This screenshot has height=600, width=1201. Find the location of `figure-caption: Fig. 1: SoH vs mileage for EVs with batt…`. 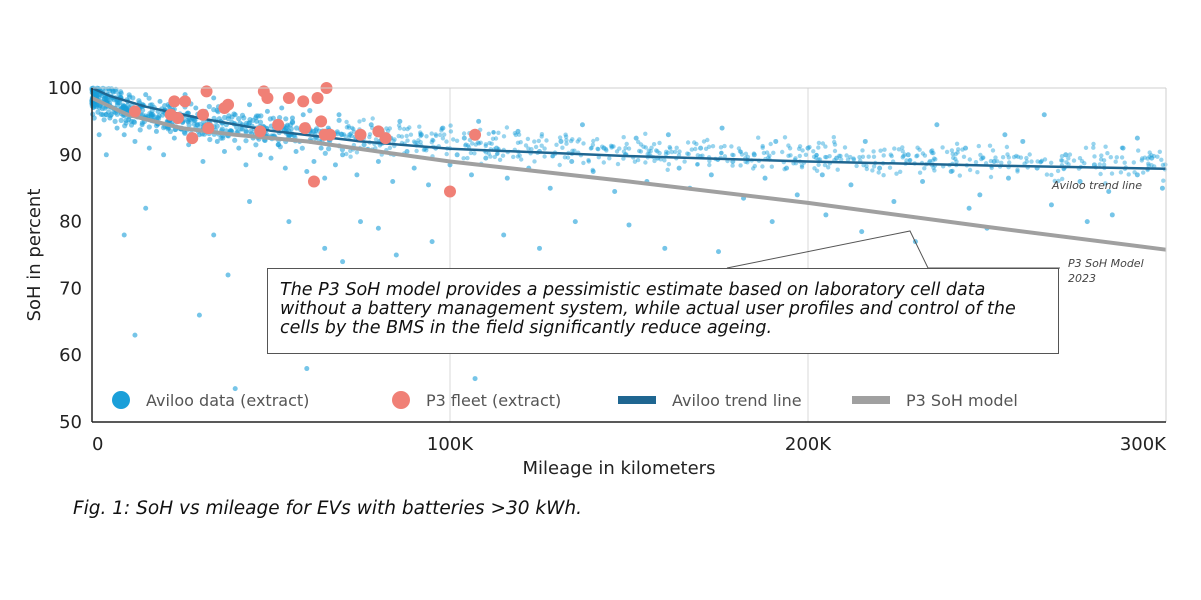

figure-caption: Fig. 1: SoH vs mileage for EVs with batt… is located at coordinates (327, 508).